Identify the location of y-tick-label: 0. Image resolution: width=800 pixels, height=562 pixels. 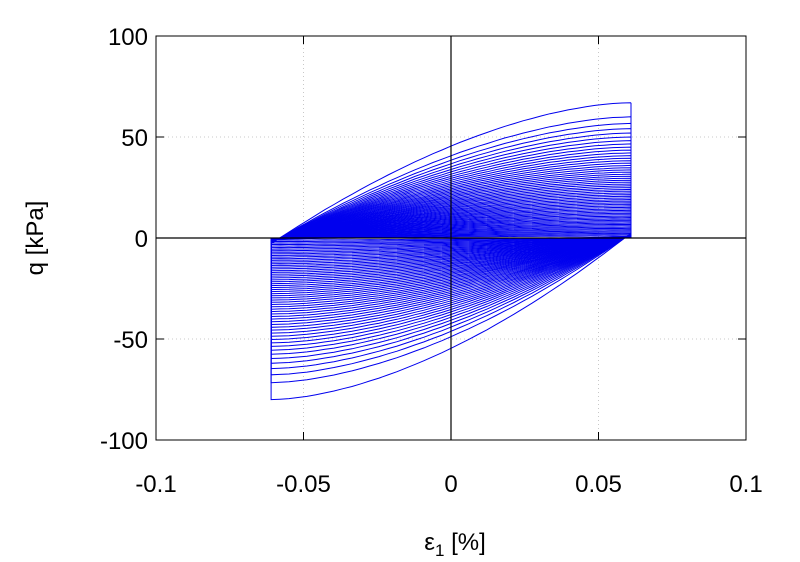
(141, 239).